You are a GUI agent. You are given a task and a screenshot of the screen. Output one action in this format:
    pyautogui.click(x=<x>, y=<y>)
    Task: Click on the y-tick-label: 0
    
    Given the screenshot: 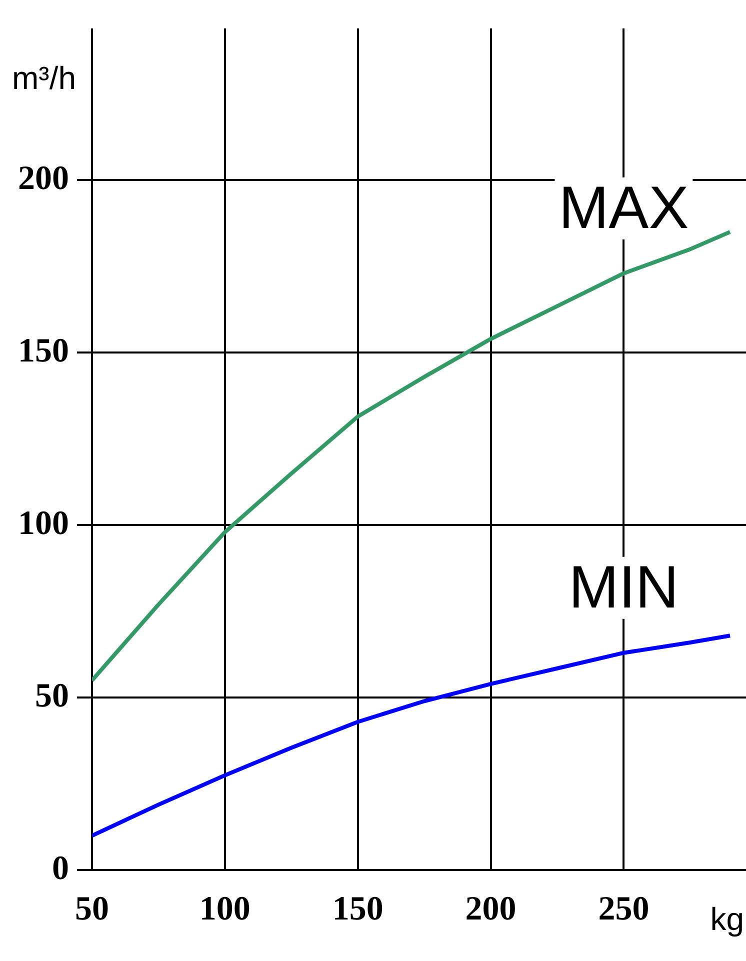 What is the action you would take?
    pyautogui.click(x=60, y=868)
    